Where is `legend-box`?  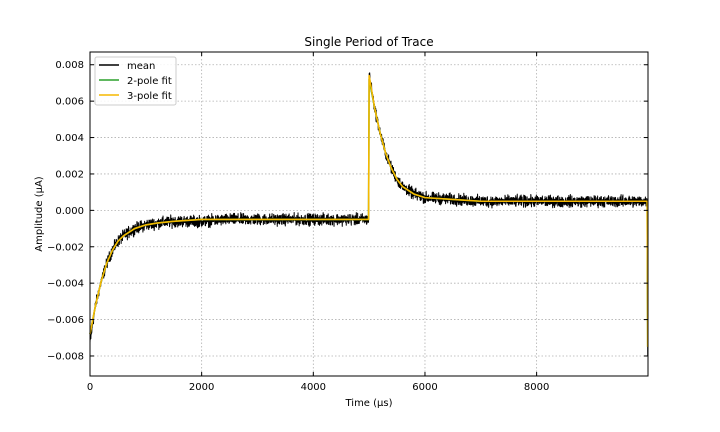 legend-box is located at coordinates (135, 81).